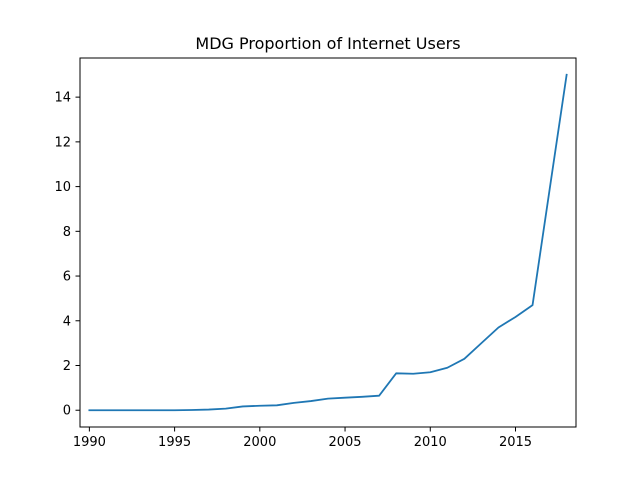 The image size is (640, 480). Describe the element at coordinates (67, 411) in the screenshot. I see `y-tick-label: 0` at that location.